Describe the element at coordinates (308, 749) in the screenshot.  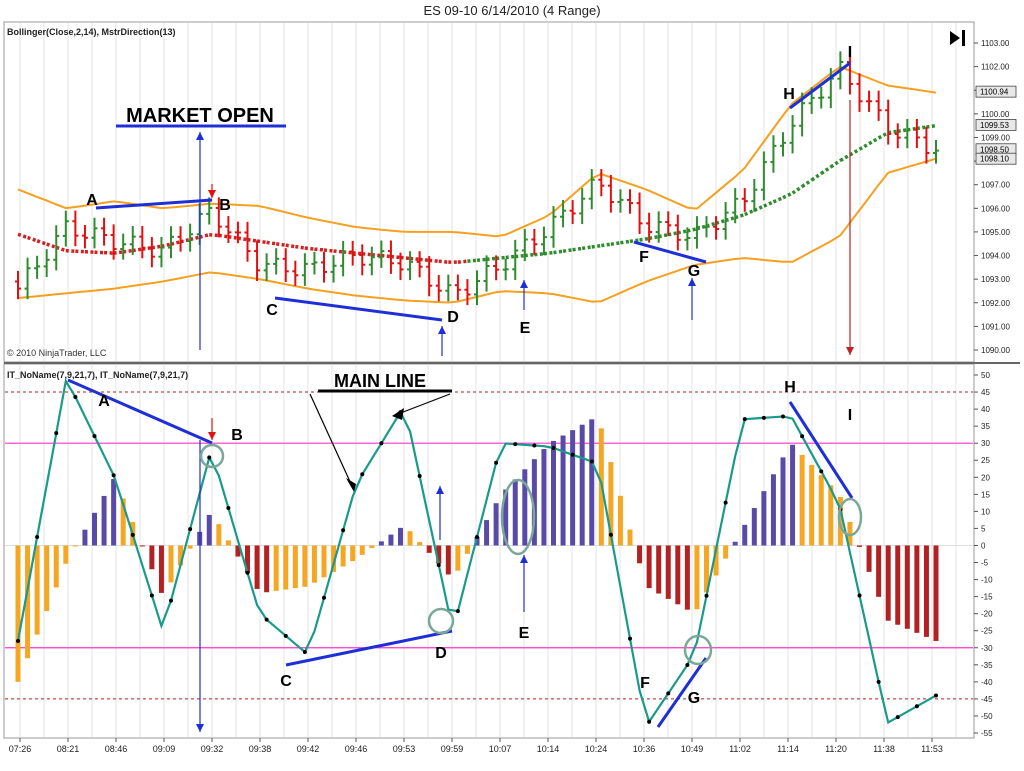
I see `time-label: 09:42` at that location.